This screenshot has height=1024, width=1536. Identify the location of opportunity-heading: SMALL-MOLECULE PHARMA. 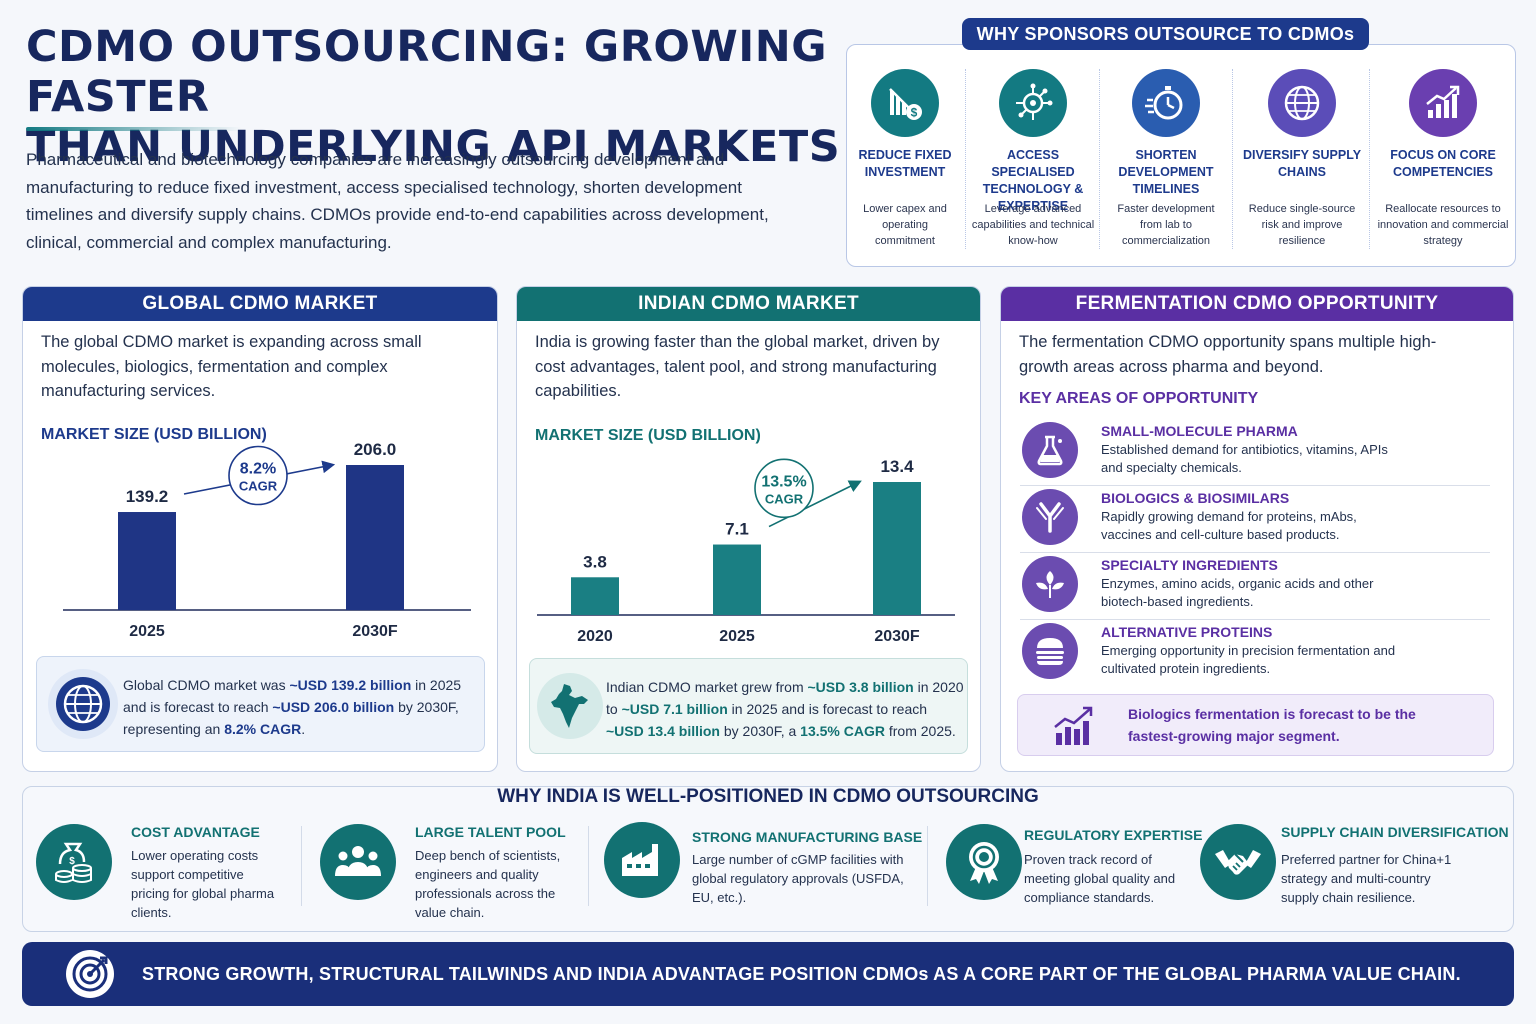
(1199, 431).